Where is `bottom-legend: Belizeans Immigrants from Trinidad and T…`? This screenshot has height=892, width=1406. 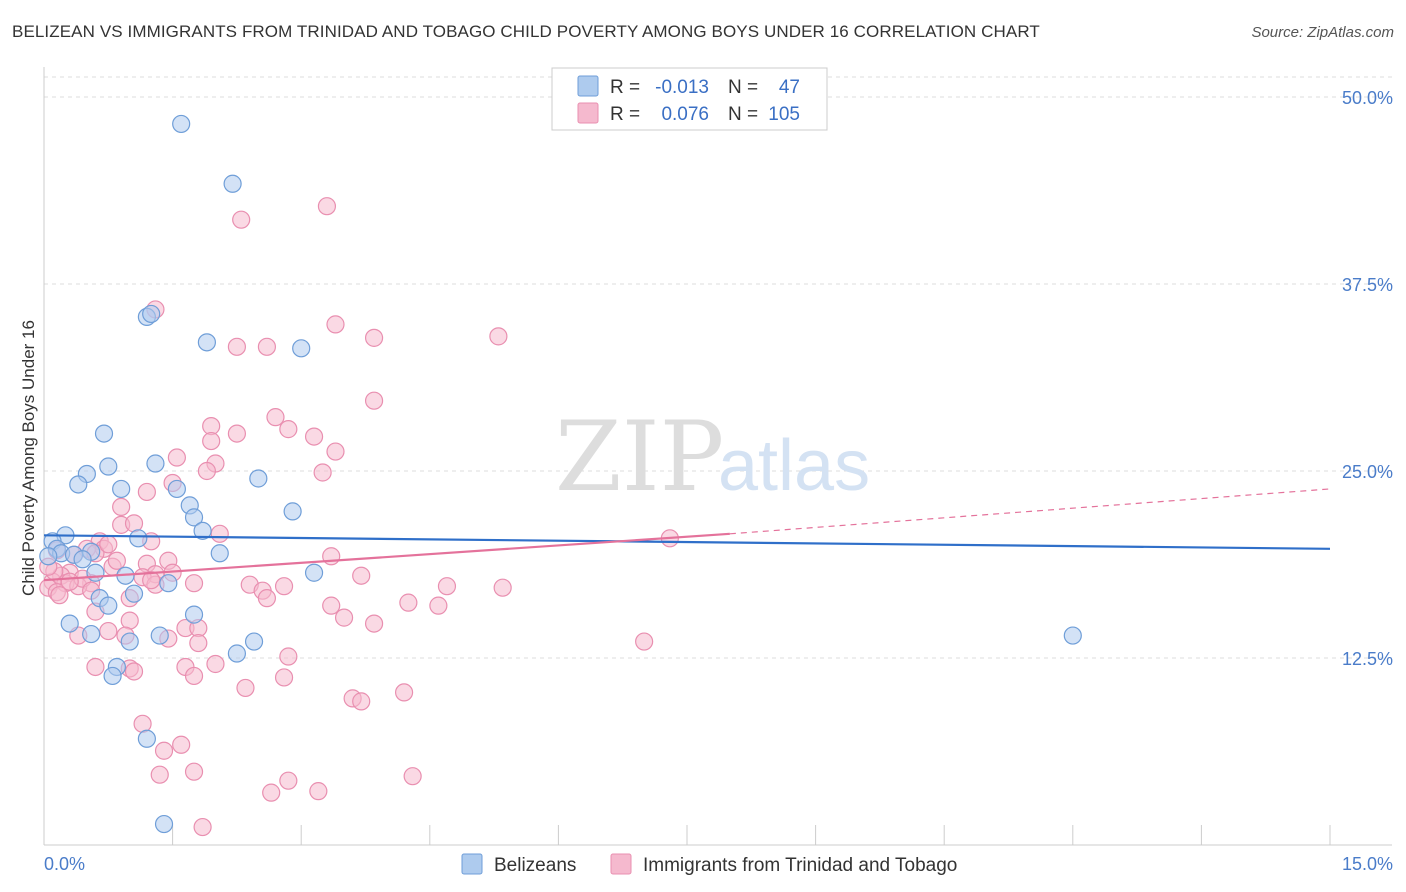
bottom-legend: Belizeans Immigrants from Trinidad and T… is located at coordinates (709, 864).